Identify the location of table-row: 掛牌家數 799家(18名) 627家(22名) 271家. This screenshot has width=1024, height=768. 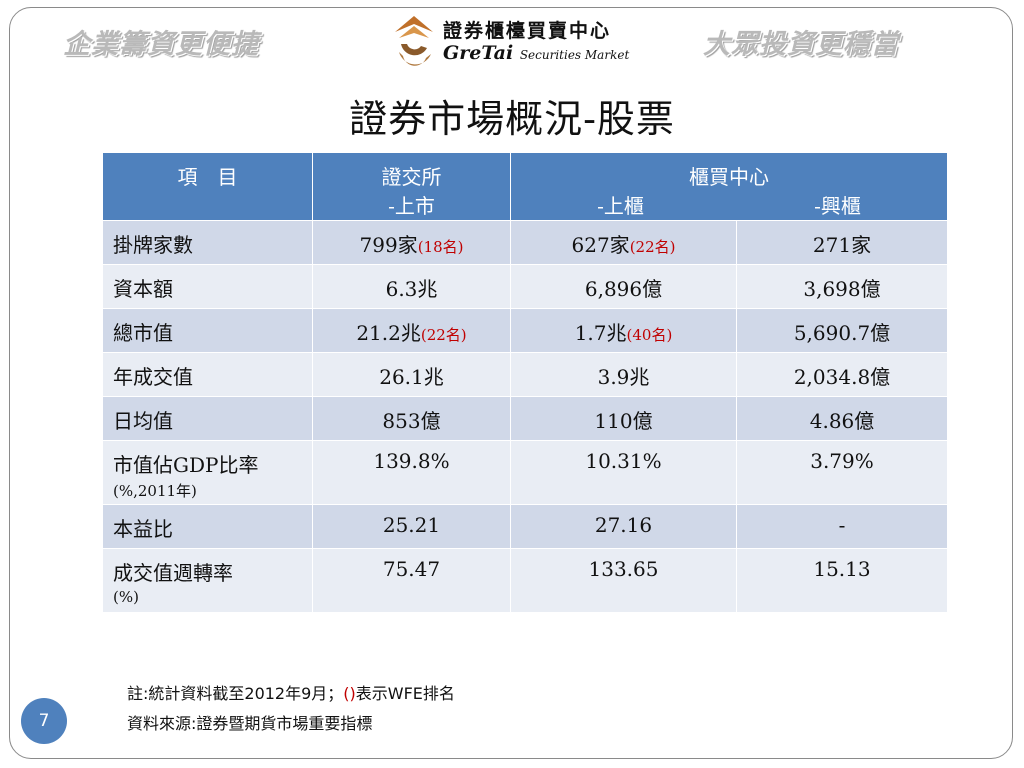
(525, 242).